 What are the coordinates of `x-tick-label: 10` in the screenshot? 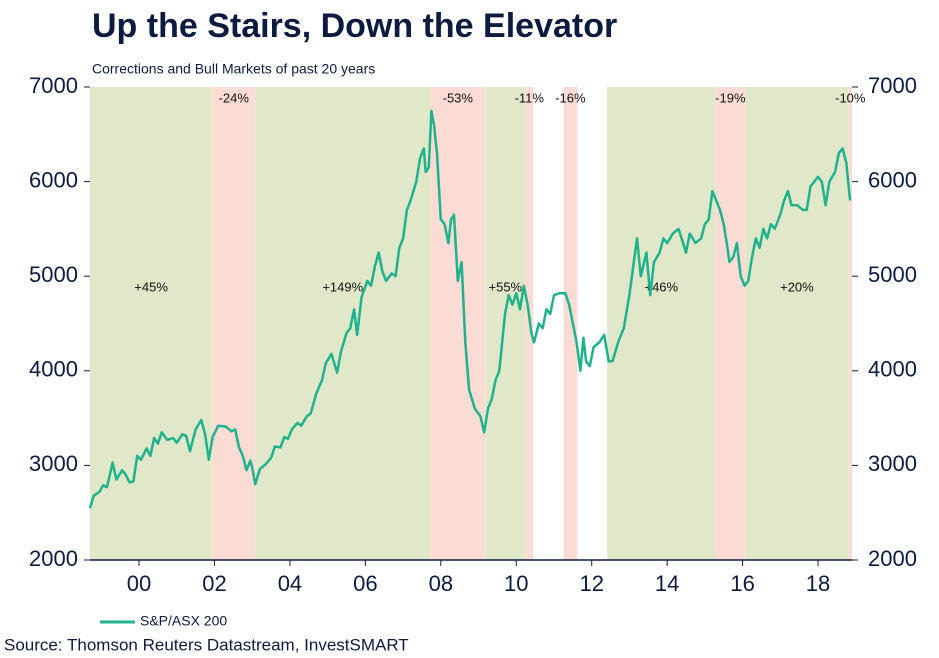 It's located at (516, 583).